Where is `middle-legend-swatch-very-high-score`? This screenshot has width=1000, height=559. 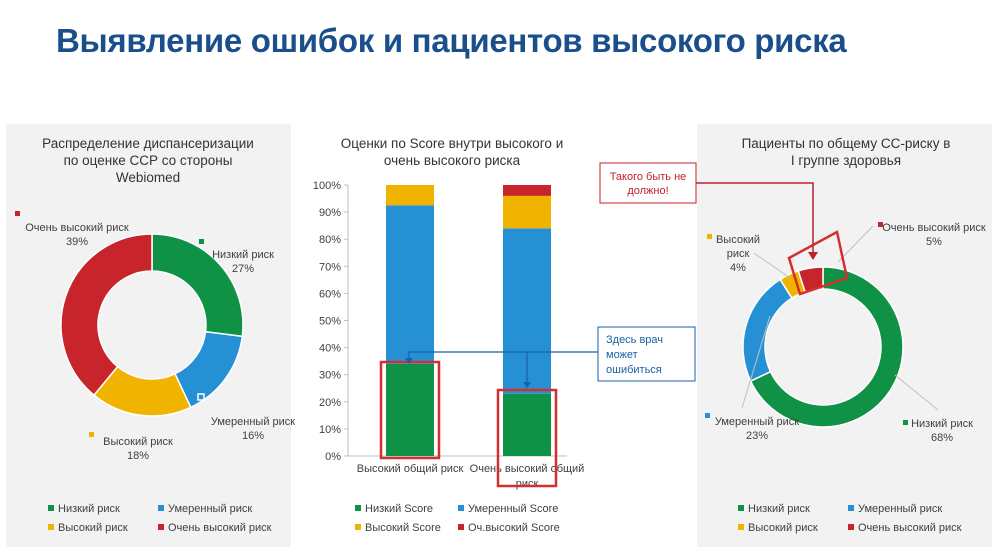
middle-legend-swatch-very-high-score is located at coordinates (461, 527).